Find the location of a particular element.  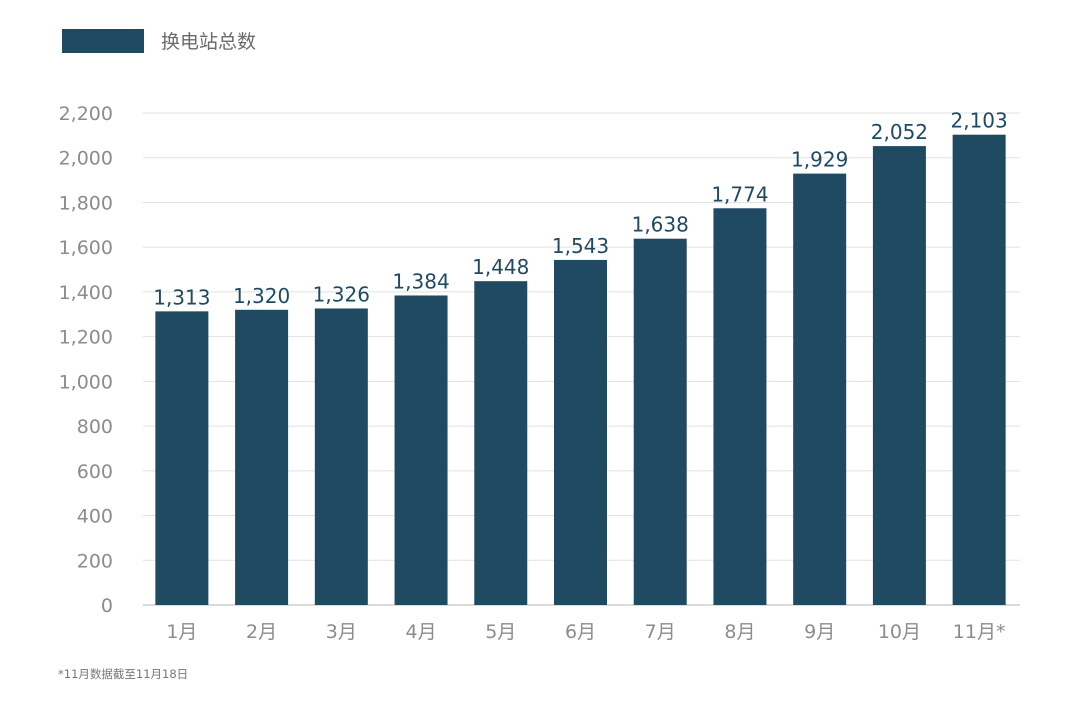

y-tick-label: 1,000 is located at coordinates (86, 382).